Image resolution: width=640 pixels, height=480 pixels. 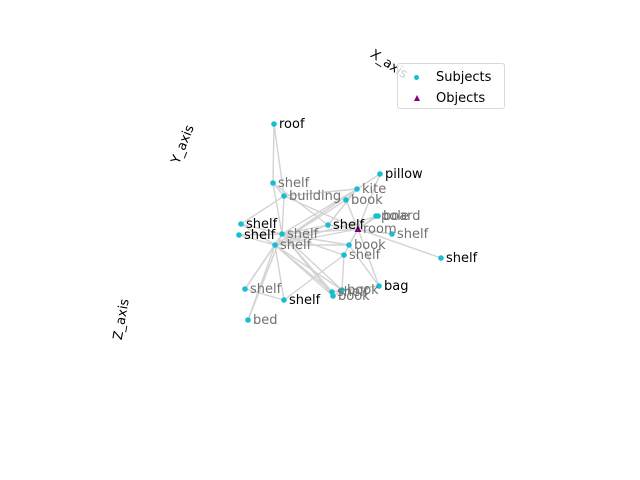 I want to click on node-layer, so click(x=340, y=222).